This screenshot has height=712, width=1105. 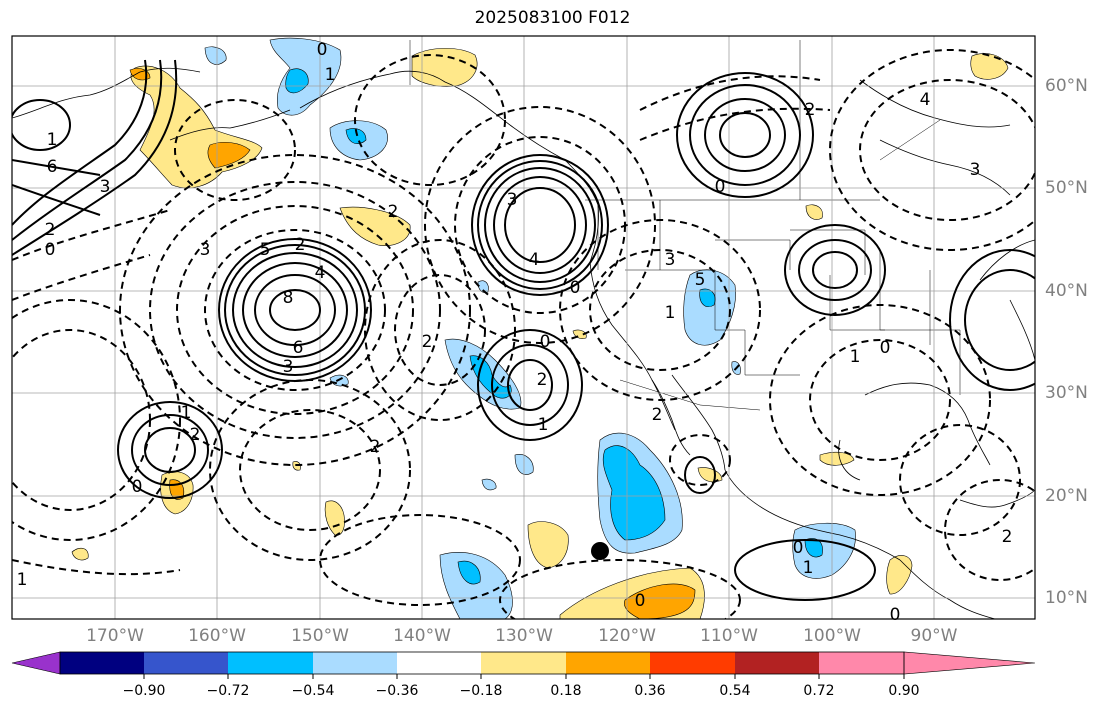 What do you see at coordinates (297, 81) in the screenshot?
I see `anomaly-neg-alaska-core` at bounding box center [297, 81].